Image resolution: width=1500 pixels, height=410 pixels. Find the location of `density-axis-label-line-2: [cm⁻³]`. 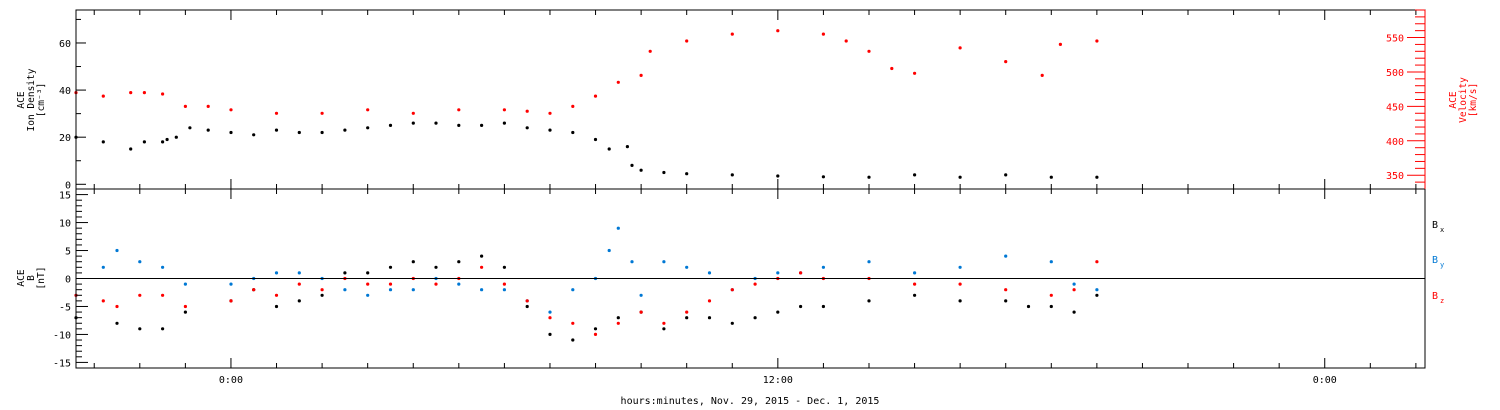

density-axis-label-line-2: [cm⁻³] is located at coordinates (41, 100).